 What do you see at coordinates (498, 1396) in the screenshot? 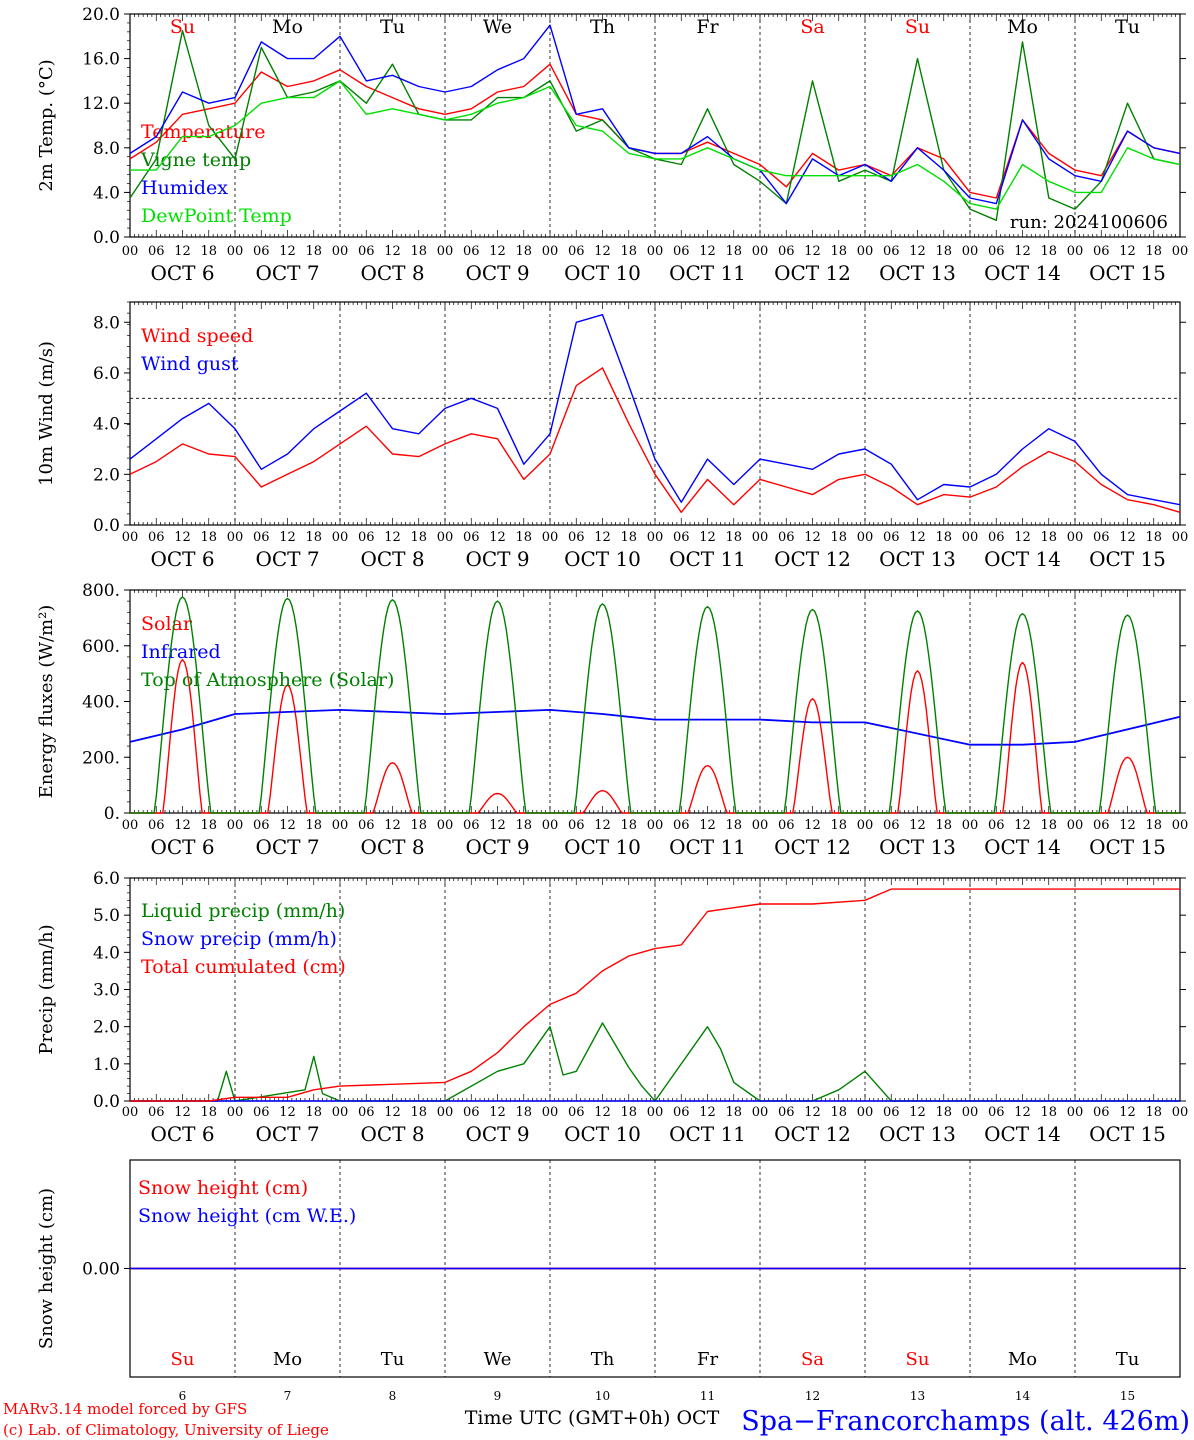
I see `day-number-label: 9` at bounding box center [498, 1396].